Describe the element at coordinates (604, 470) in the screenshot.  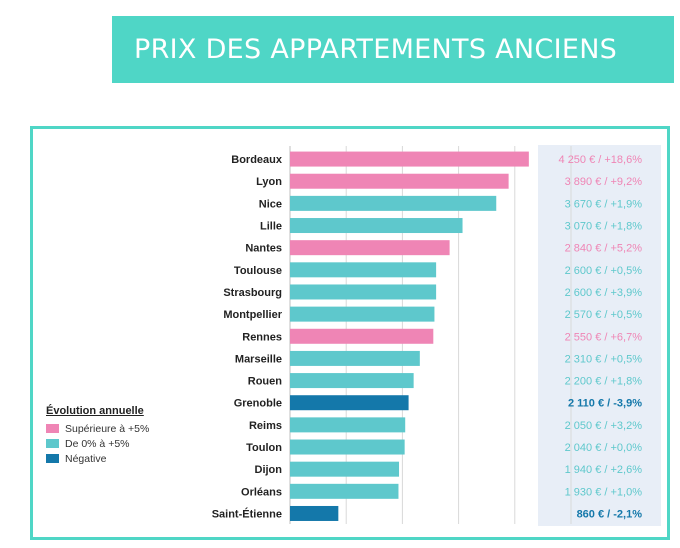
I see `value-label: 1 940 € / +2,6%` at that location.